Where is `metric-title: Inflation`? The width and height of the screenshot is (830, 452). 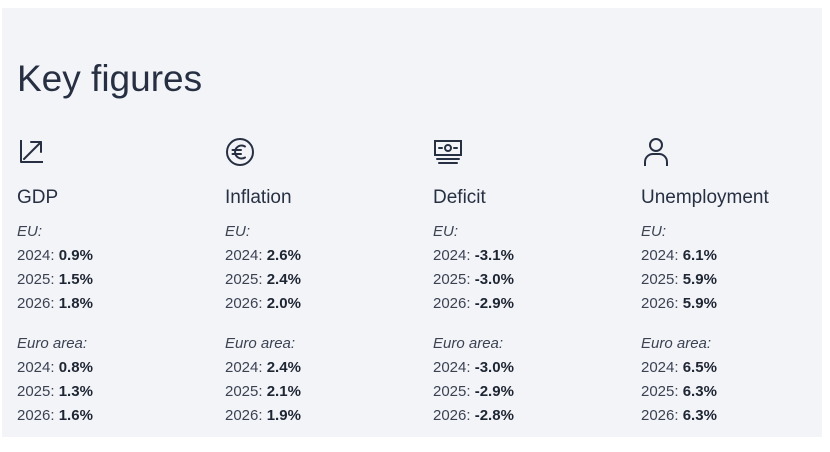
metric-title: Inflation is located at coordinates (258, 197).